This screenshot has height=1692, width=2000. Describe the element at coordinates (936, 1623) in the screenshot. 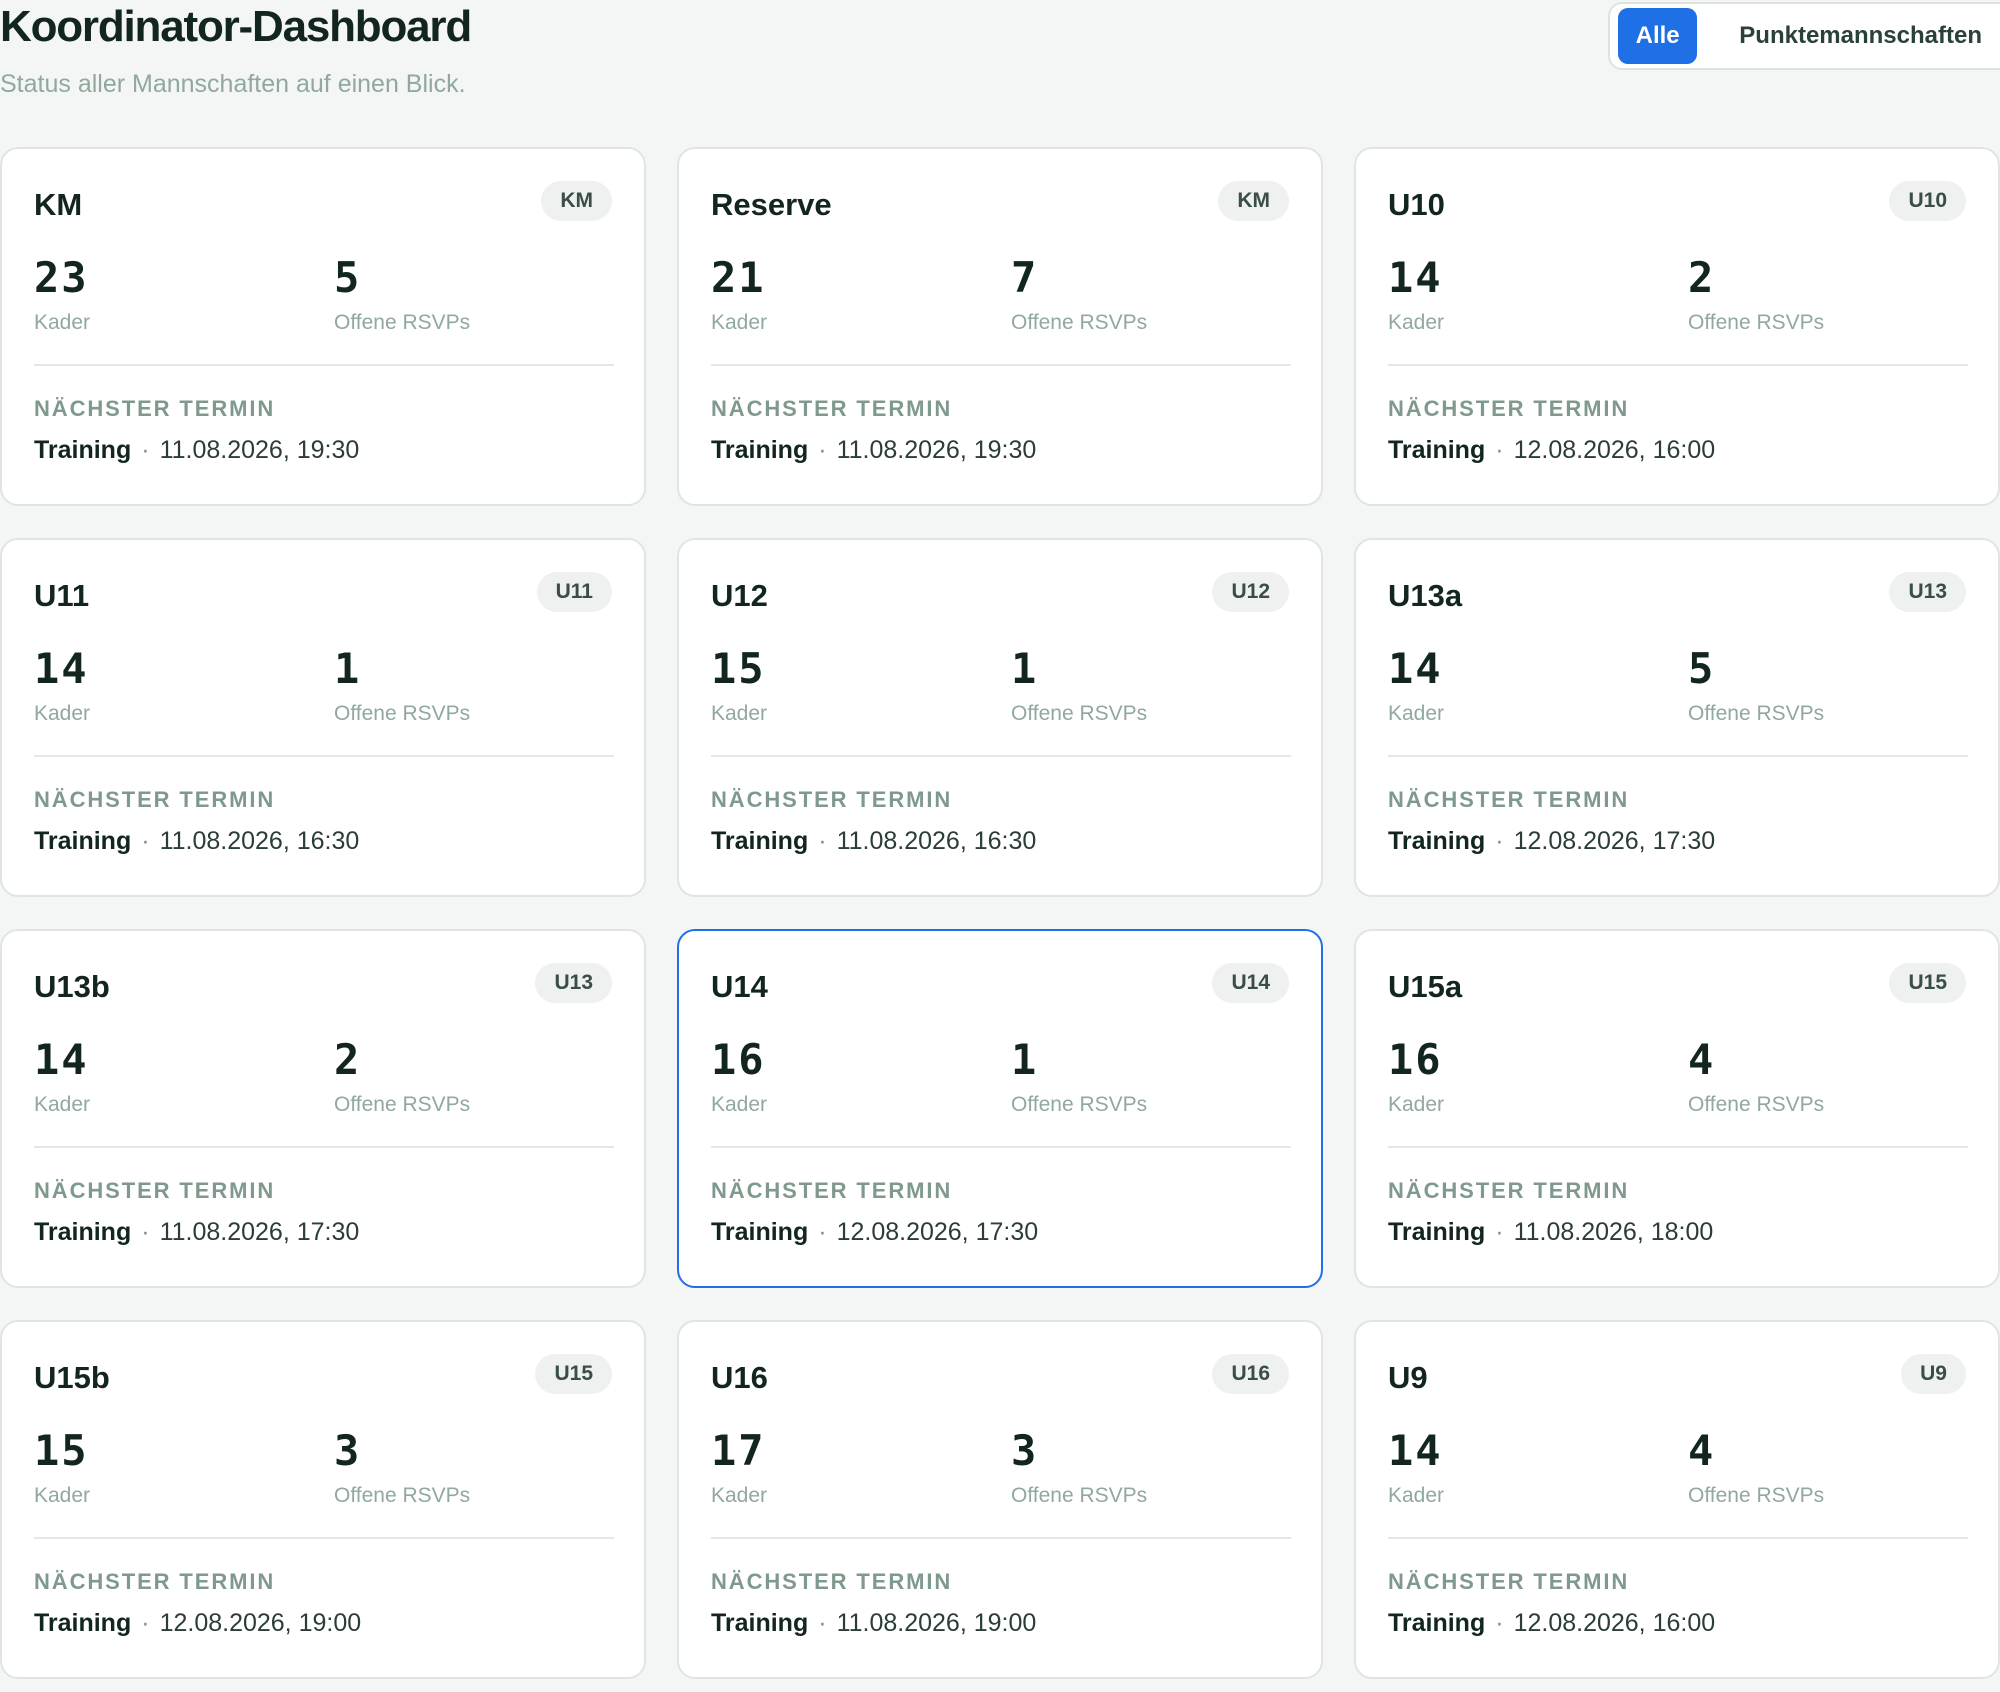

I see `event-datetime: 11.08.2026, 19:00` at that location.